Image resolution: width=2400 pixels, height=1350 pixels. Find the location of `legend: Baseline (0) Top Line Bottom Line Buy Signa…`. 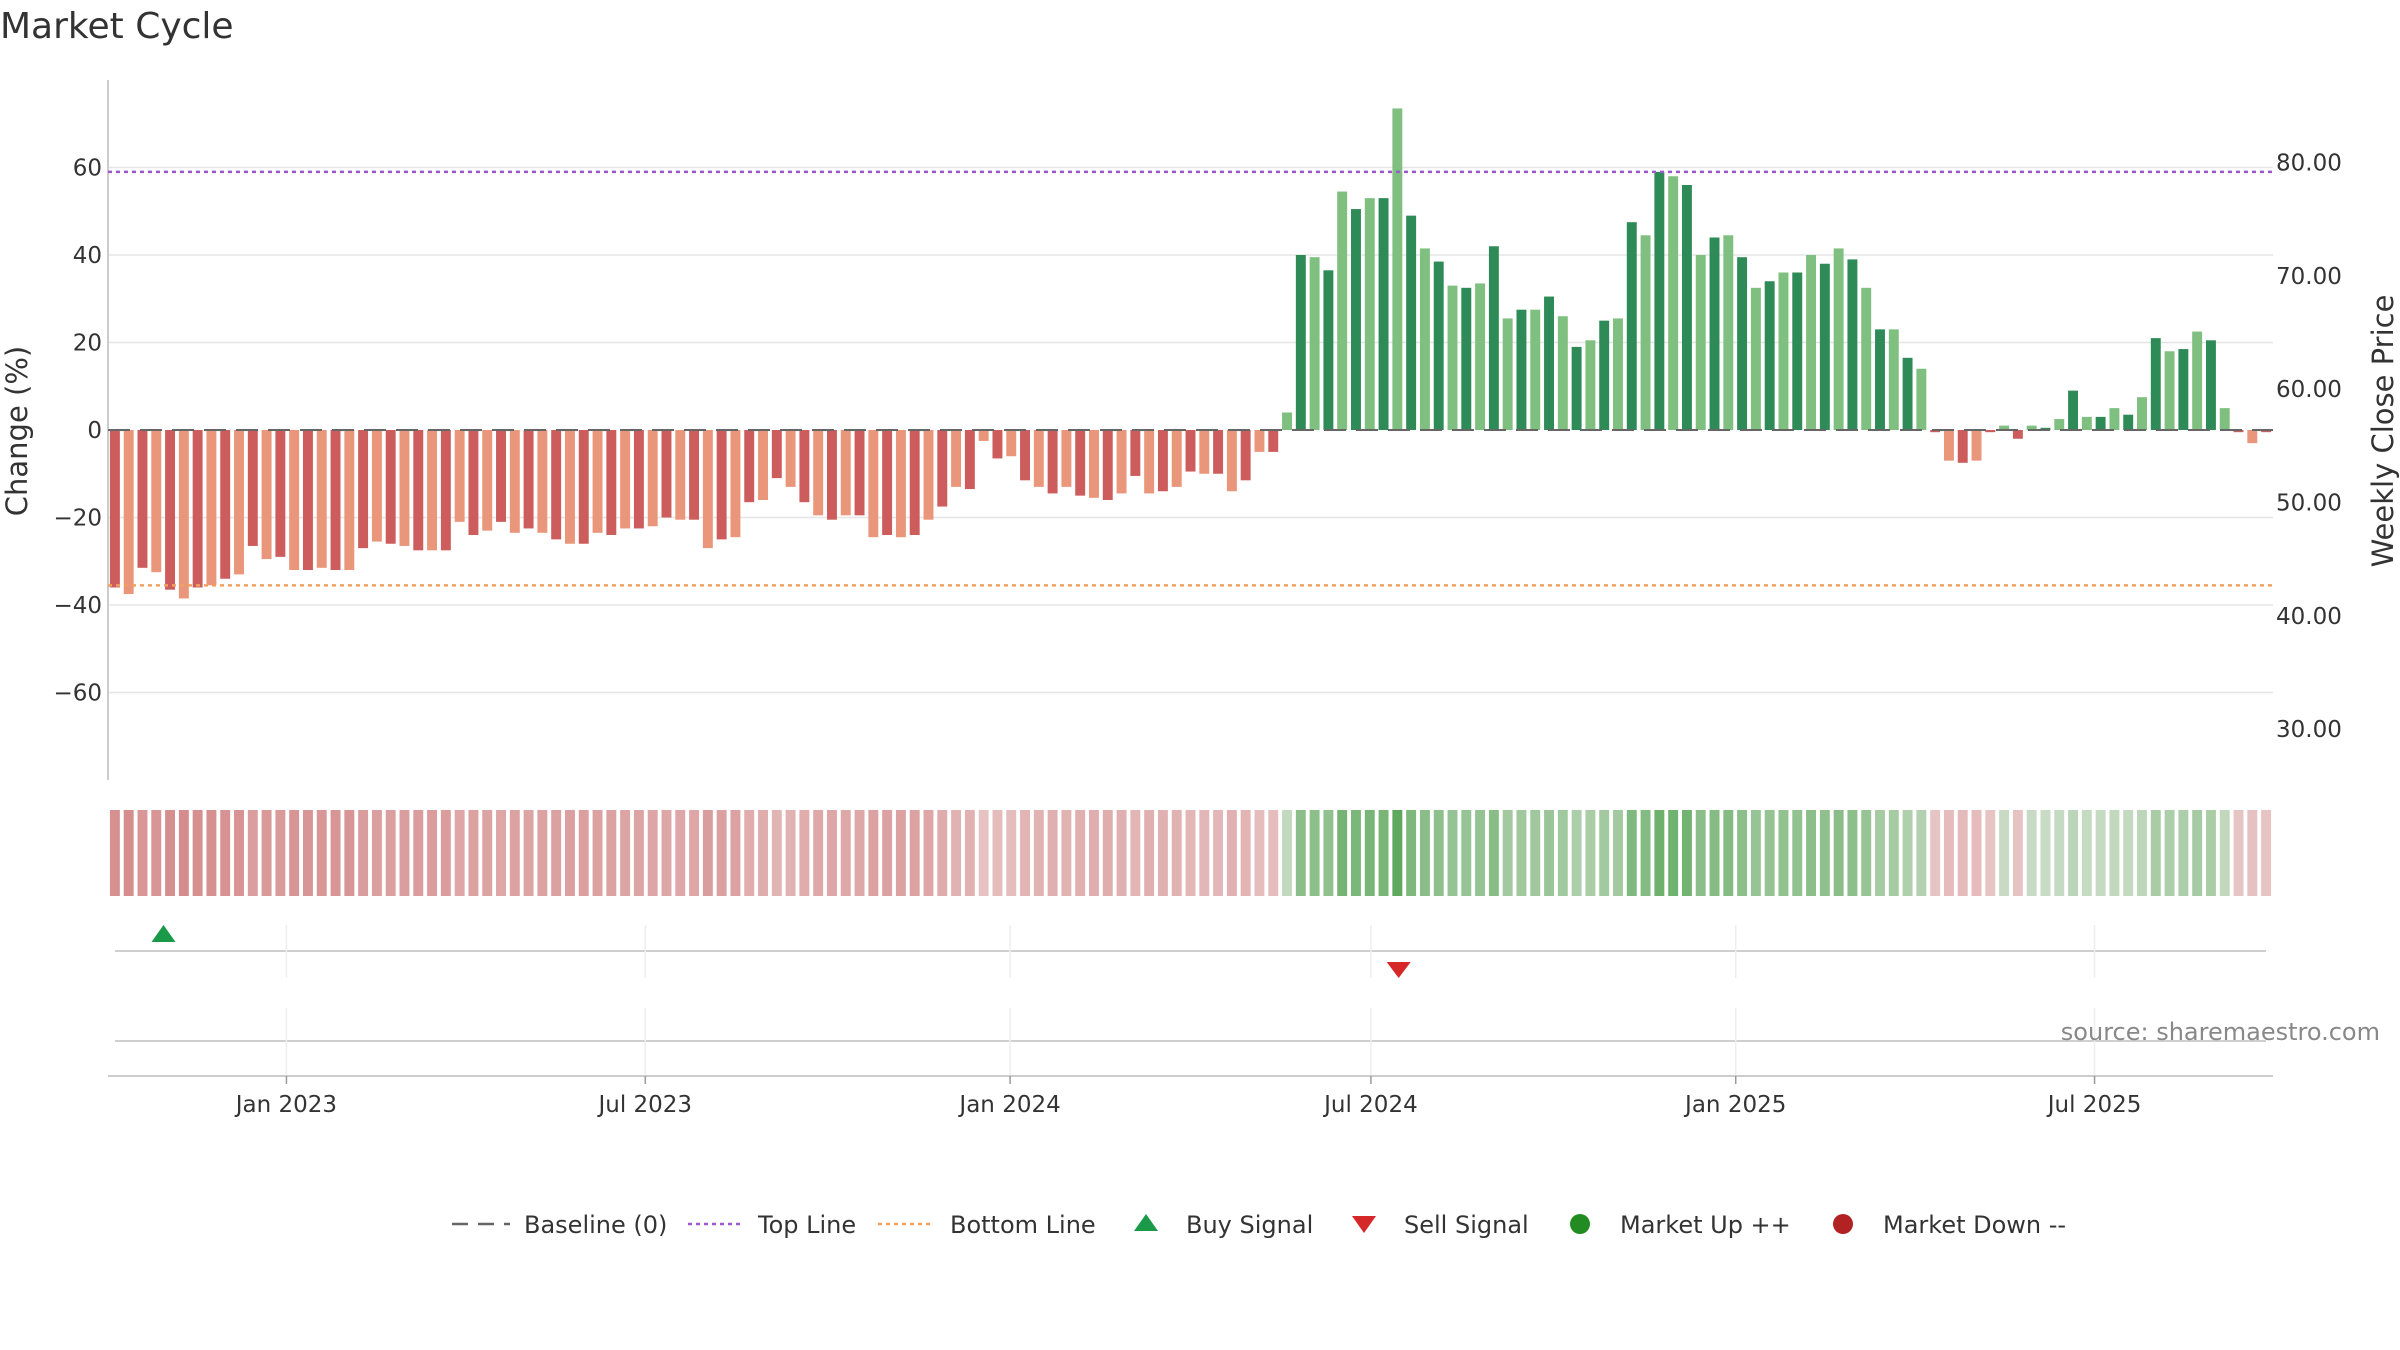

legend: Baseline (0) Top Line Bottom Line Buy Signa… is located at coordinates (1259, 1225).